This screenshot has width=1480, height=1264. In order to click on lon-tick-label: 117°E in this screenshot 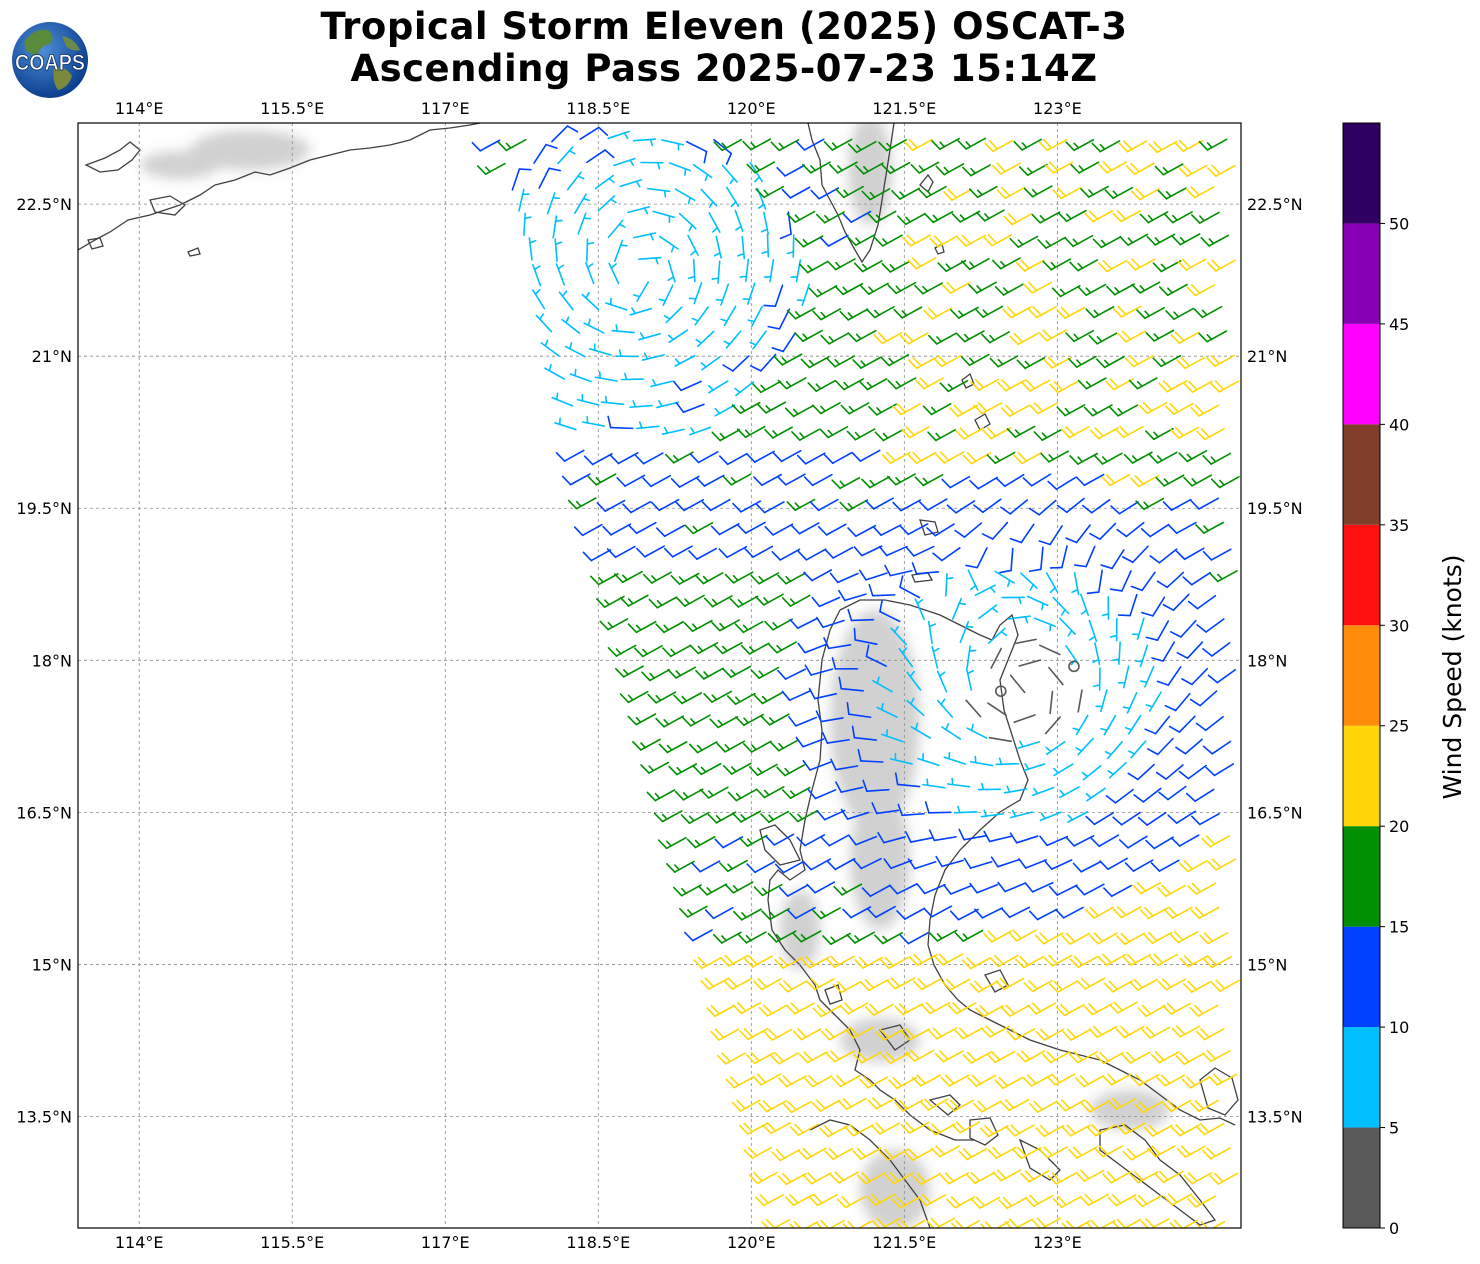, I will do `click(445, 108)`.